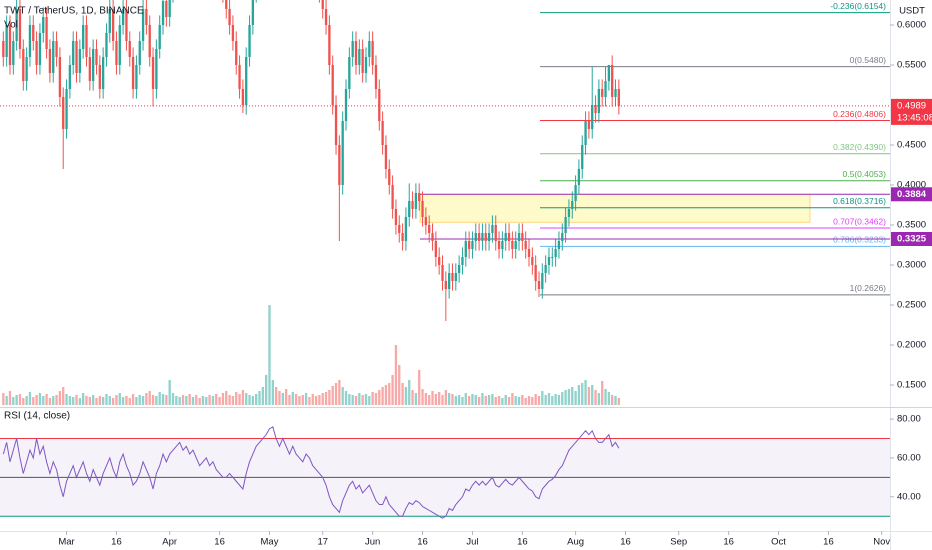 Image resolution: width=932 pixels, height=550 pixels. I want to click on x-tick-label: Aug, so click(575, 542).